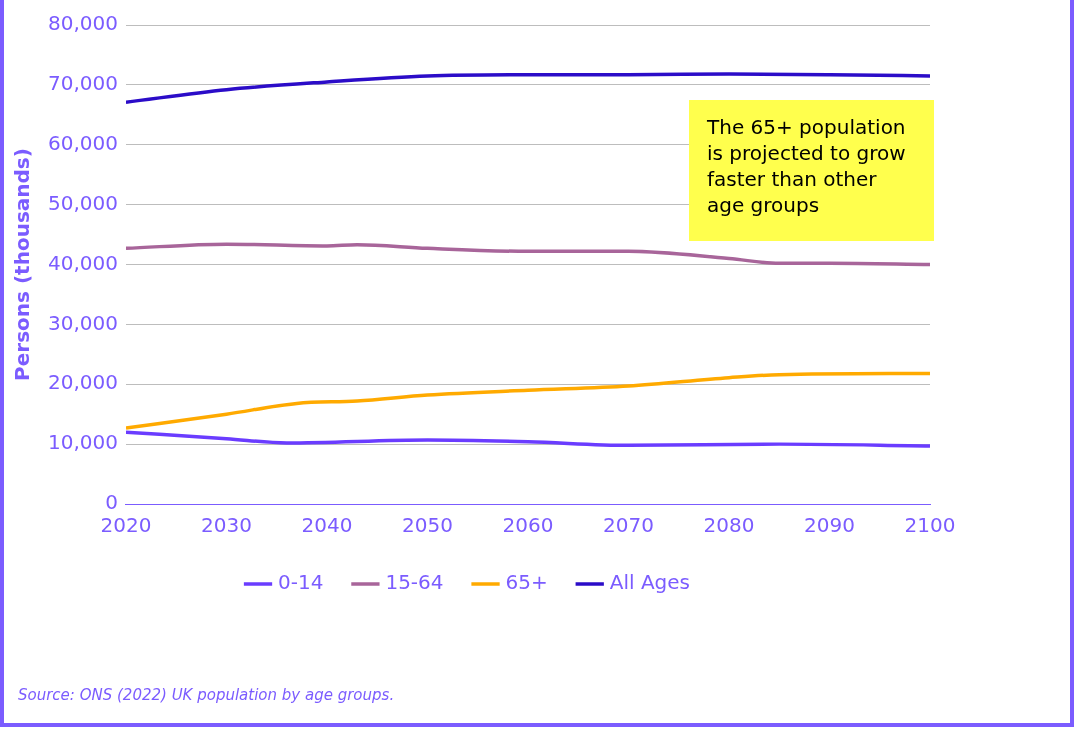 This screenshot has width=1074, height=731. I want to click on y-tick-label: 30,000, so click(83, 322).